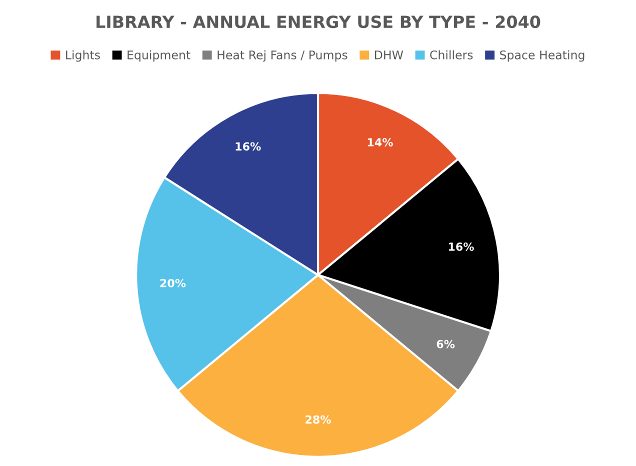  Describe the element at coordinates (173, 283) in the screenshot. I see `data-label: 20%` at that location.